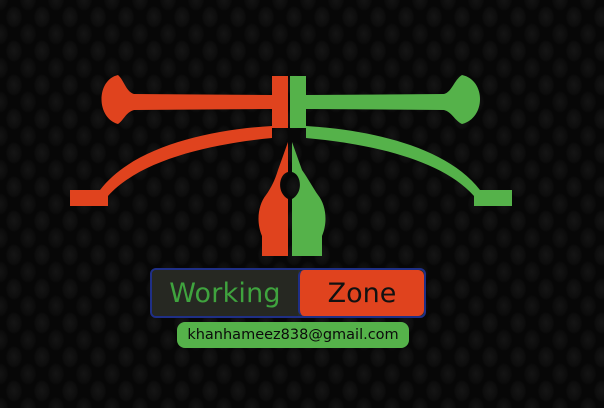 This screenshot has width=604, height=408. What do you see at coordinates (361, 293) in the screenshot?
I see `brand-word-zone: Zone` at bounding box center [361, 293].